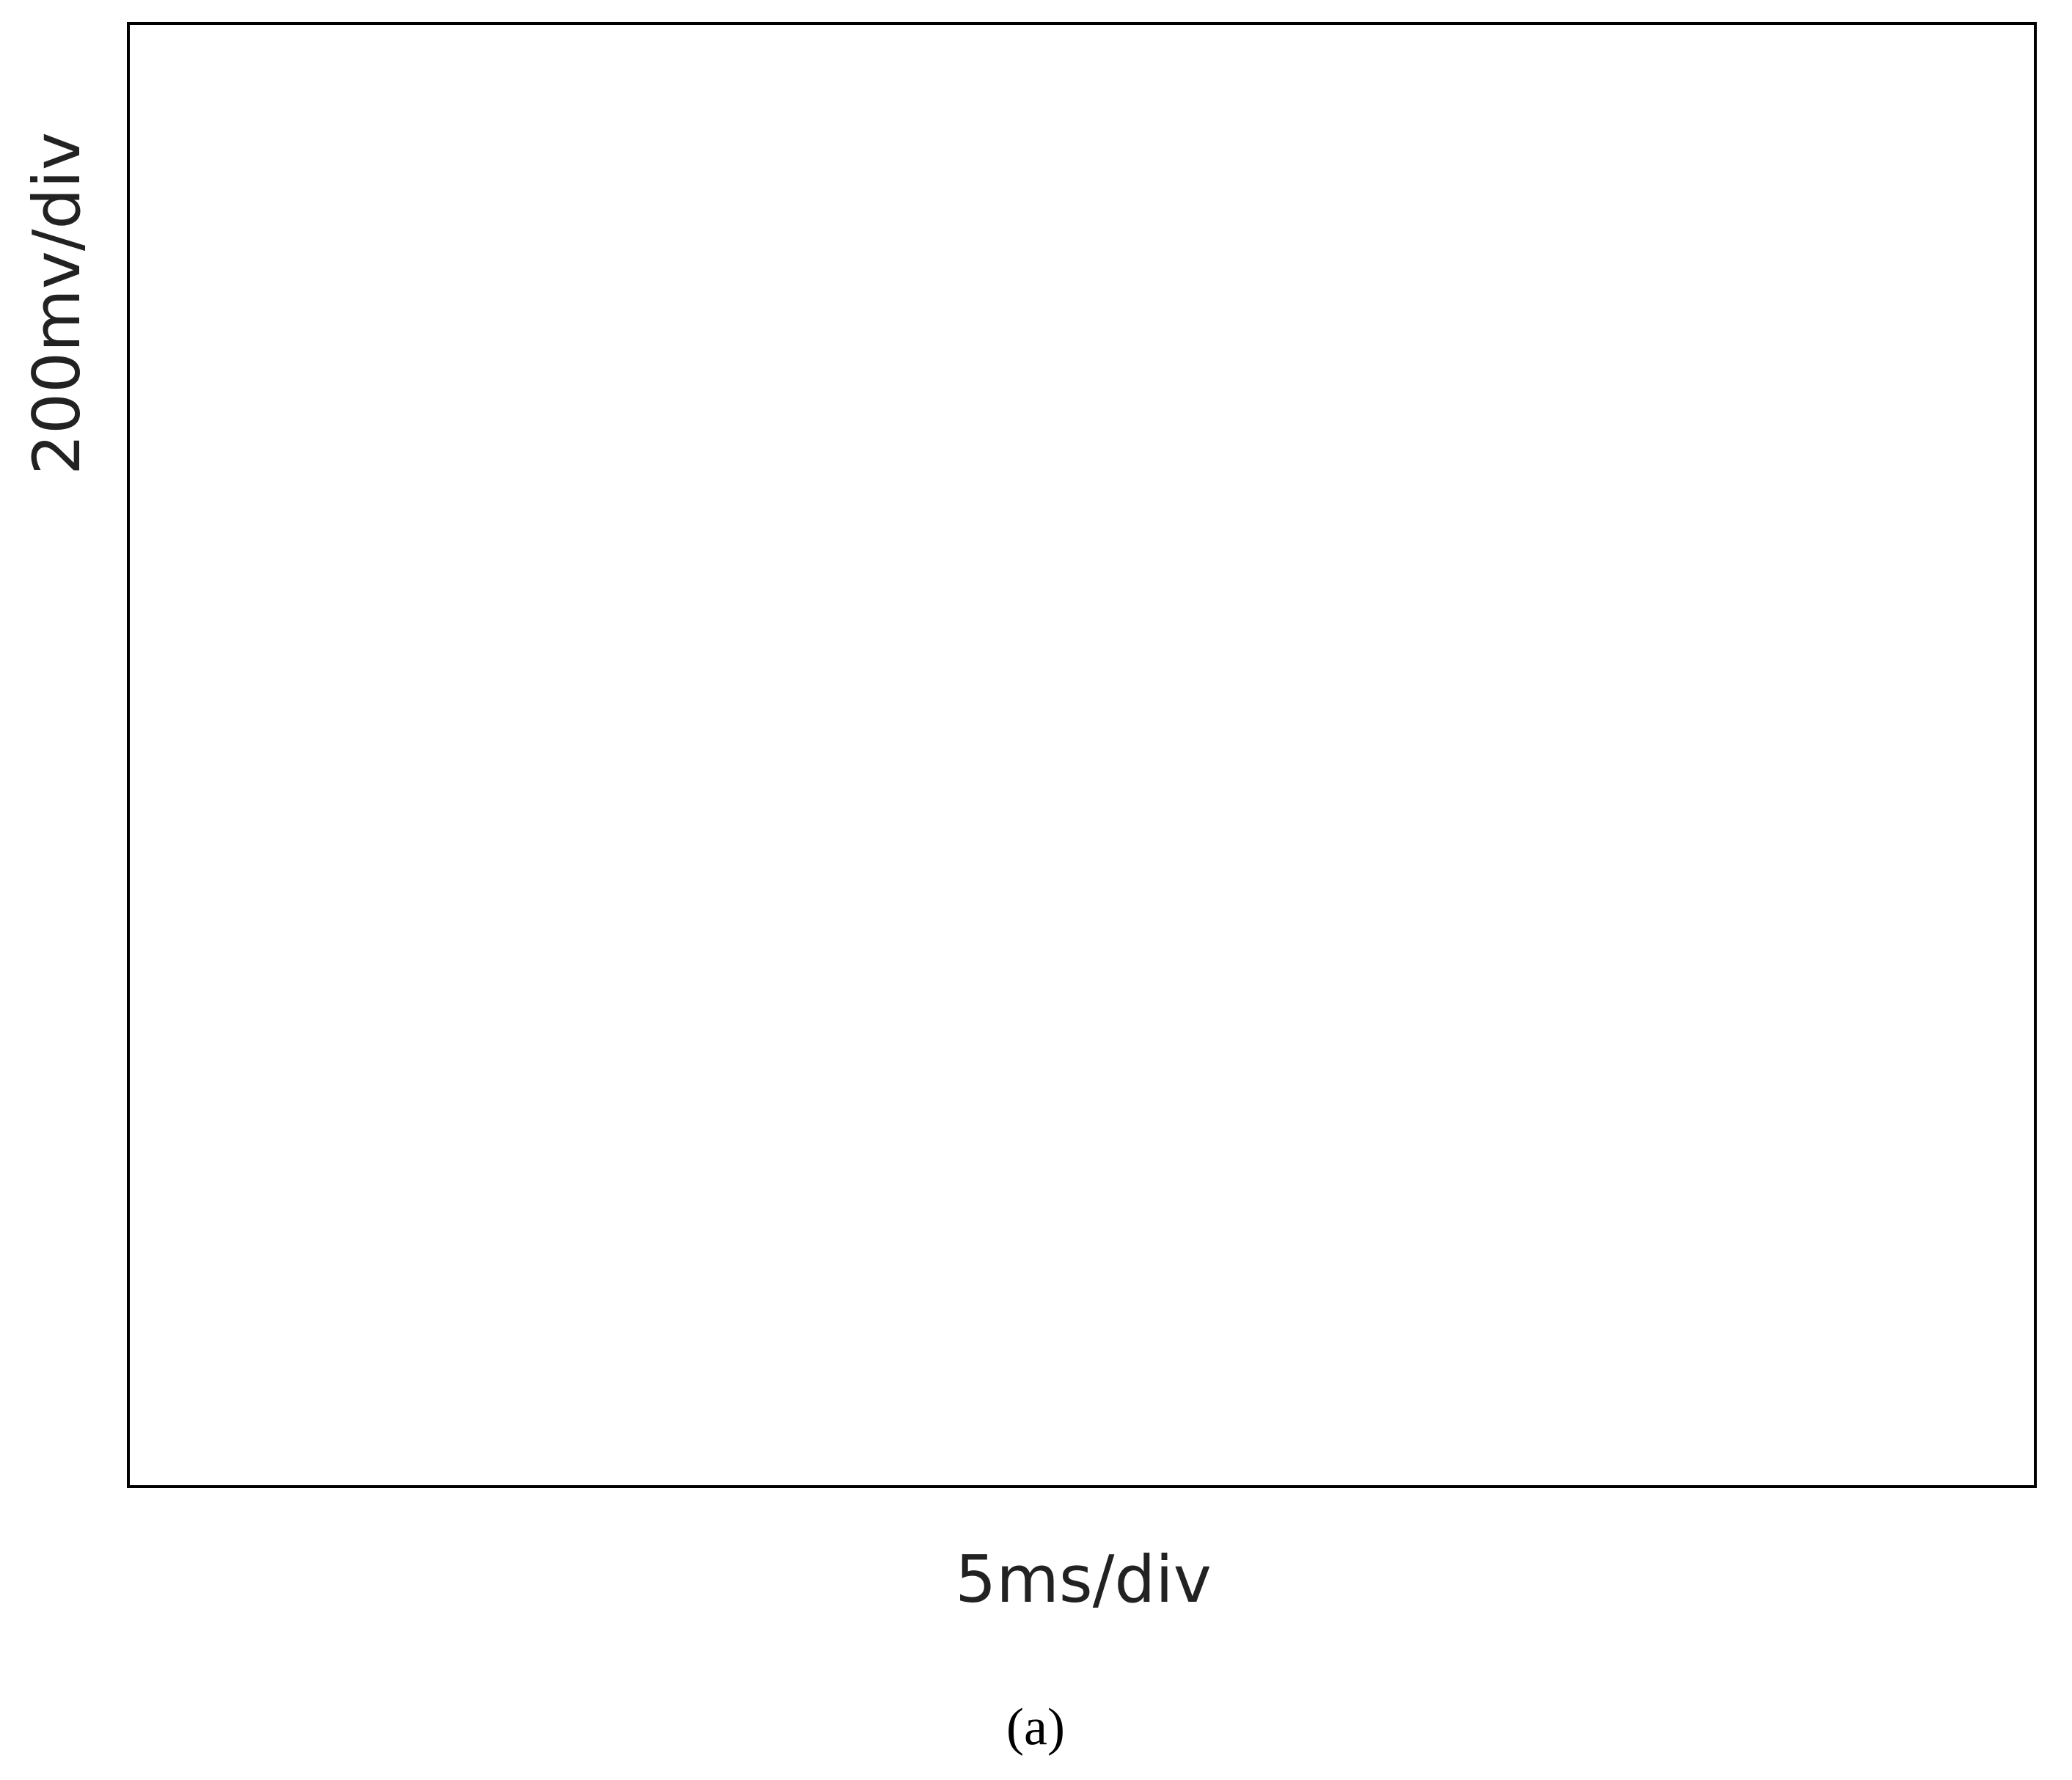  Describe the element at coordinates (57, 303) in the screenshot. I see `y-axis-label: 200mv/div` at that location.